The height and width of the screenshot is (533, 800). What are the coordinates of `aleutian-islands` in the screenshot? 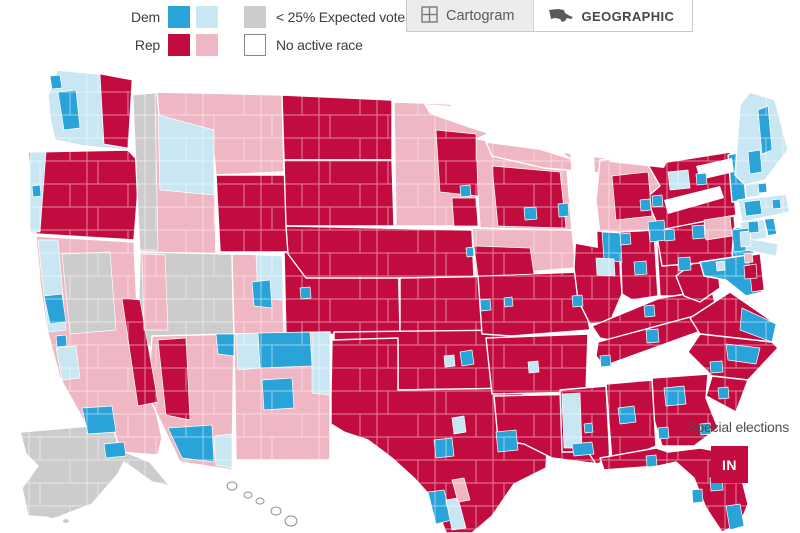 It's located at (52, 515).